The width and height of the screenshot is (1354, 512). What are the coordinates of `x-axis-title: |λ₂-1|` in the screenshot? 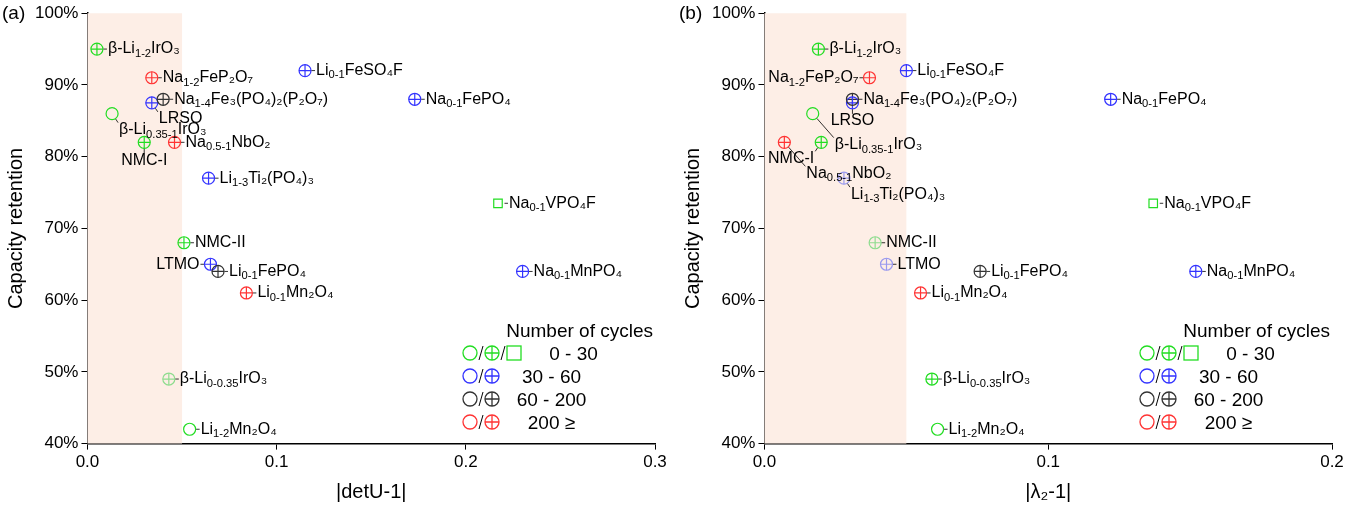 It's located at (1048, 490).